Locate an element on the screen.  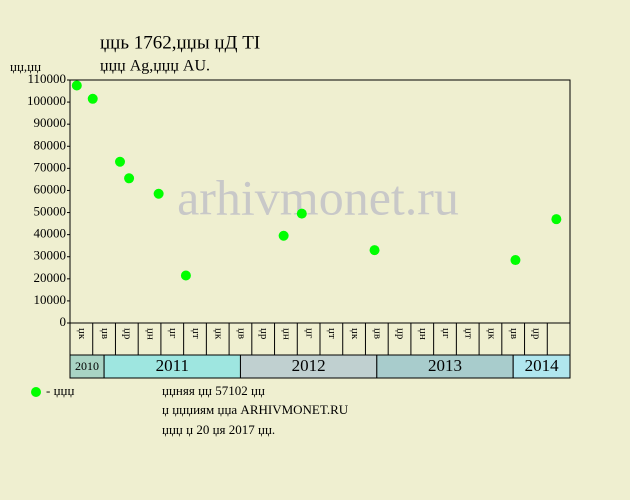
year-band is located at coordinates (541, 366).